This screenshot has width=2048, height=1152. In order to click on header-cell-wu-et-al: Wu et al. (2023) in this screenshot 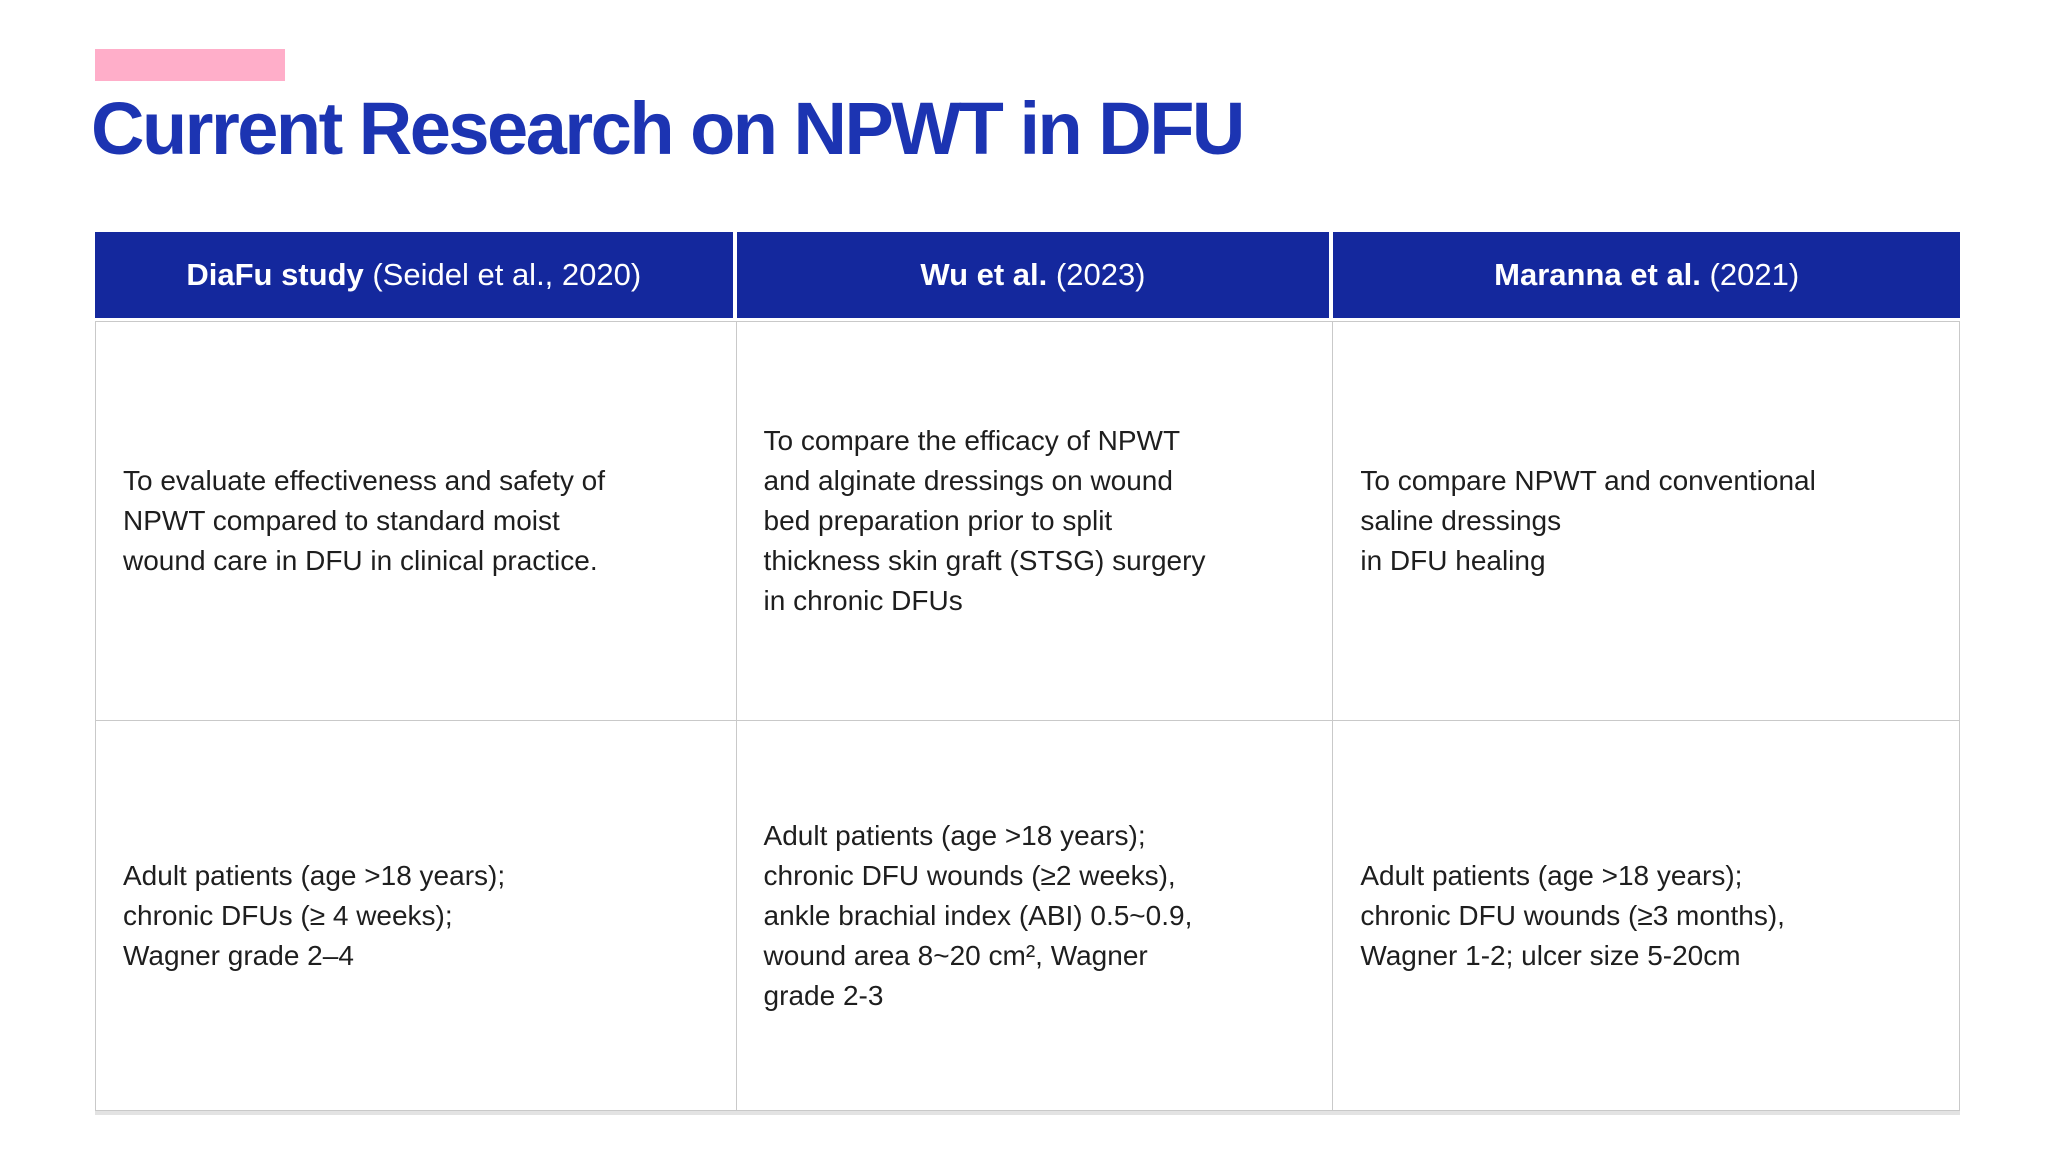, I will do `click(1035, 276)`.